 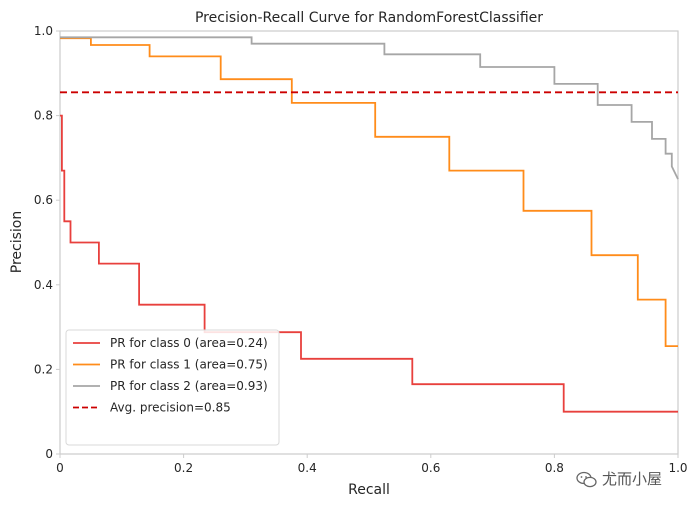 What do you see at coordinates (60, 468) in the screenshot?
I see `x-tick-label: 0` at bounding box center [60, 468].